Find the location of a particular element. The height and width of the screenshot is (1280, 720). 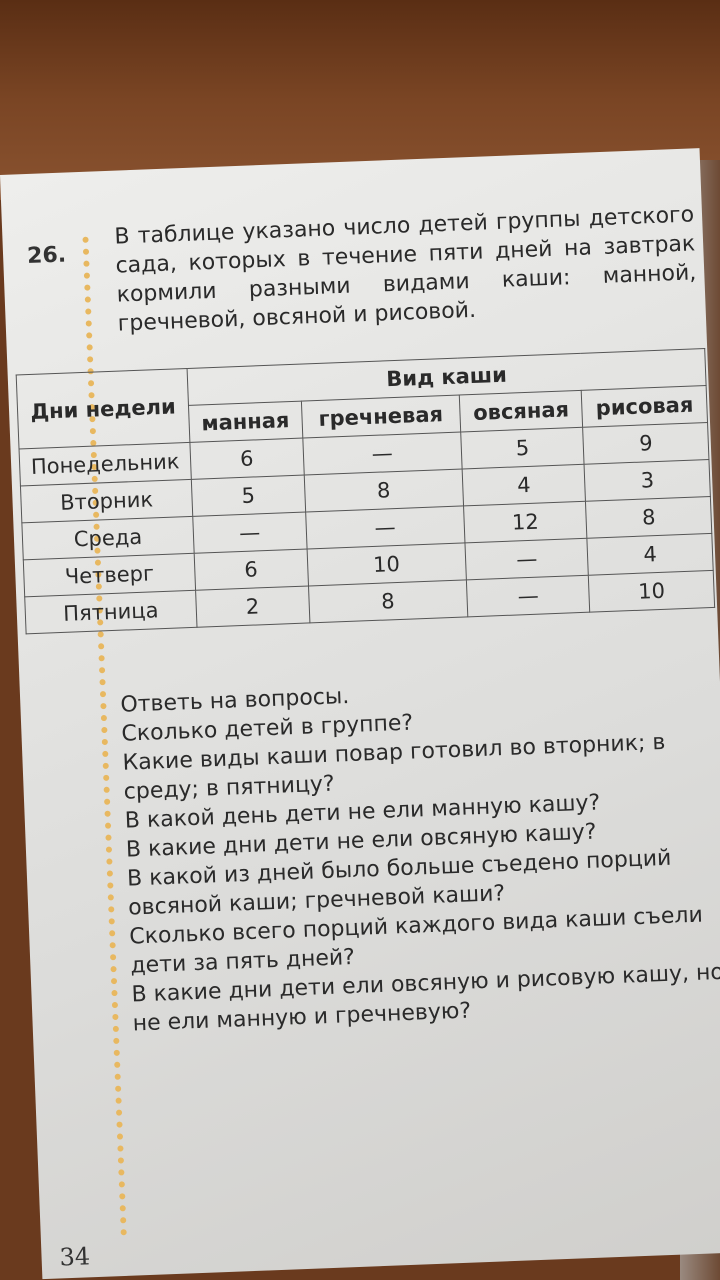

column-header: гречневая is located at coordinates (380, 417).